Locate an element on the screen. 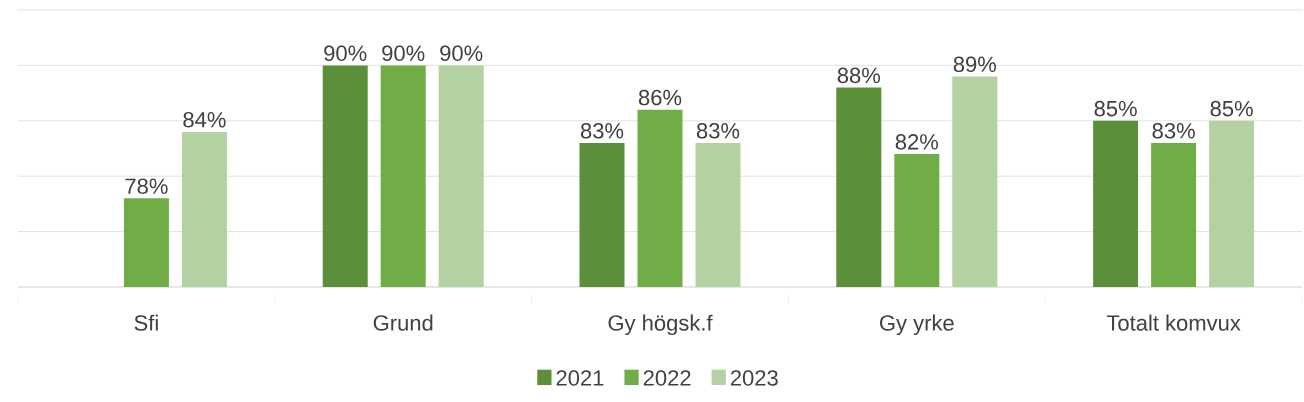 This screenshot has width=1304, height=402. data-label: 86% is located at coordinates (660, 97).